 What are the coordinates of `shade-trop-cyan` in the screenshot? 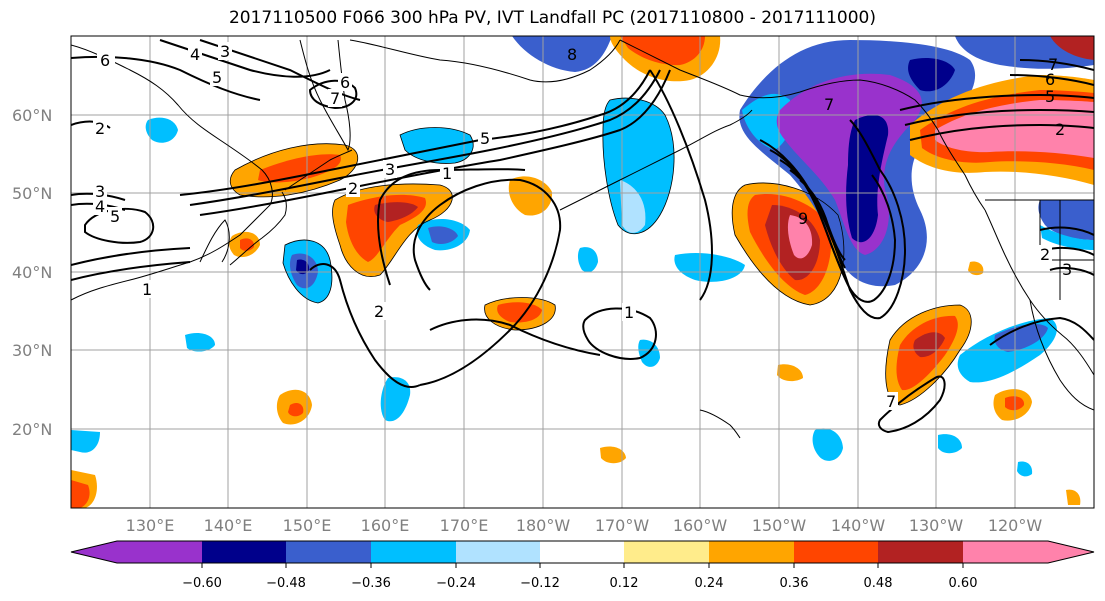 It's located at (395, 399).